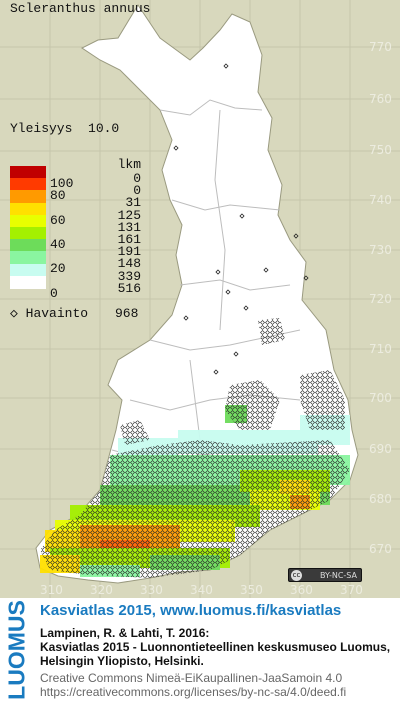  Describe the element at coordinates (151, 590) in the screenshot. I see `grid-label-x: 330` at that location.